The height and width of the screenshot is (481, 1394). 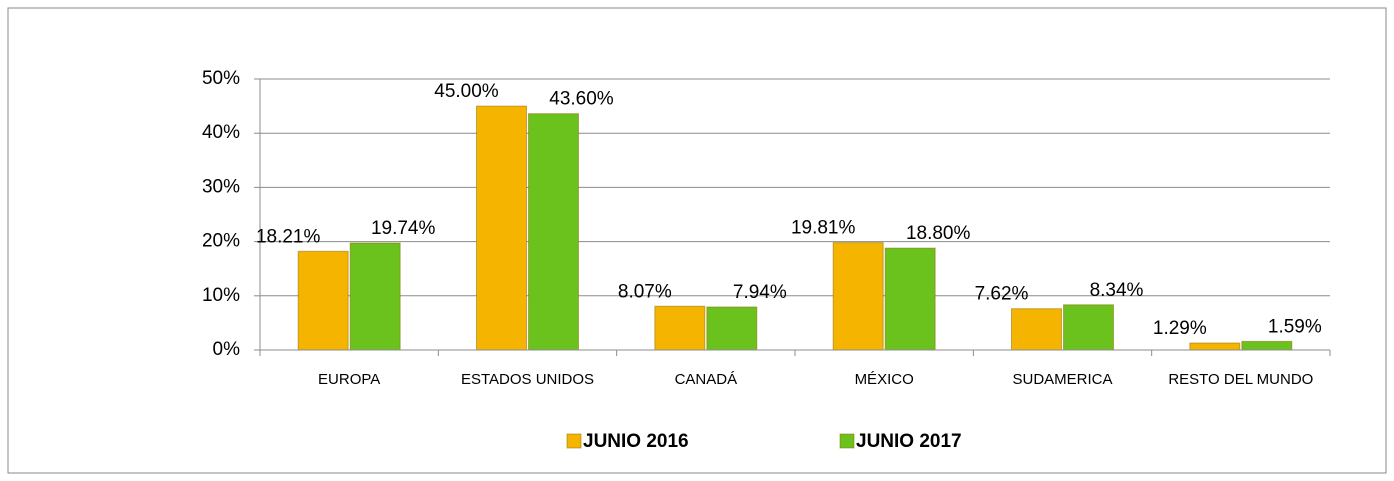 I want to click on y-tick-label: 20%, so click(x=221, y=241).